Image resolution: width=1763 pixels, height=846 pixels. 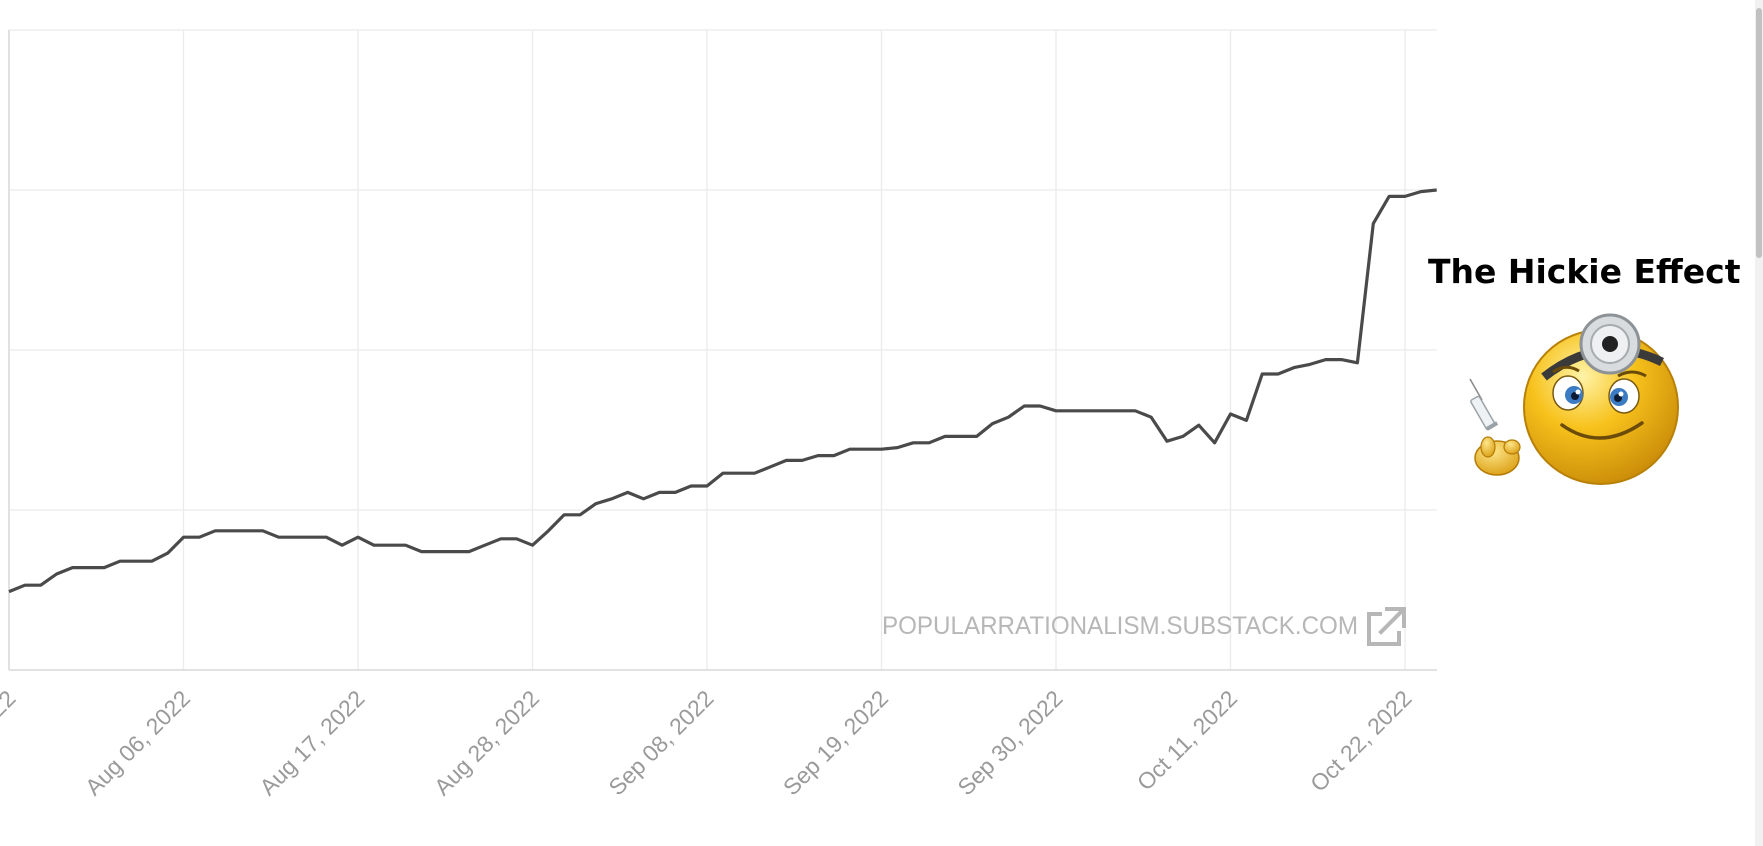 I want to click on x-tick-label: Oct 22, 2022, so click(x=1361, y=741).